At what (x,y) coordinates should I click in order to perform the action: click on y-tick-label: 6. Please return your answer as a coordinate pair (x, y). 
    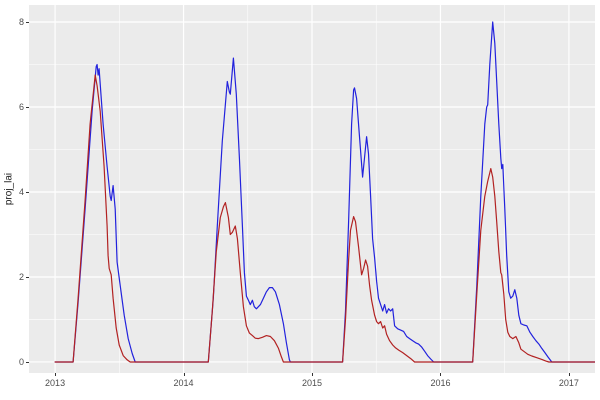
    Looking at the image, I should click on (21, 106).